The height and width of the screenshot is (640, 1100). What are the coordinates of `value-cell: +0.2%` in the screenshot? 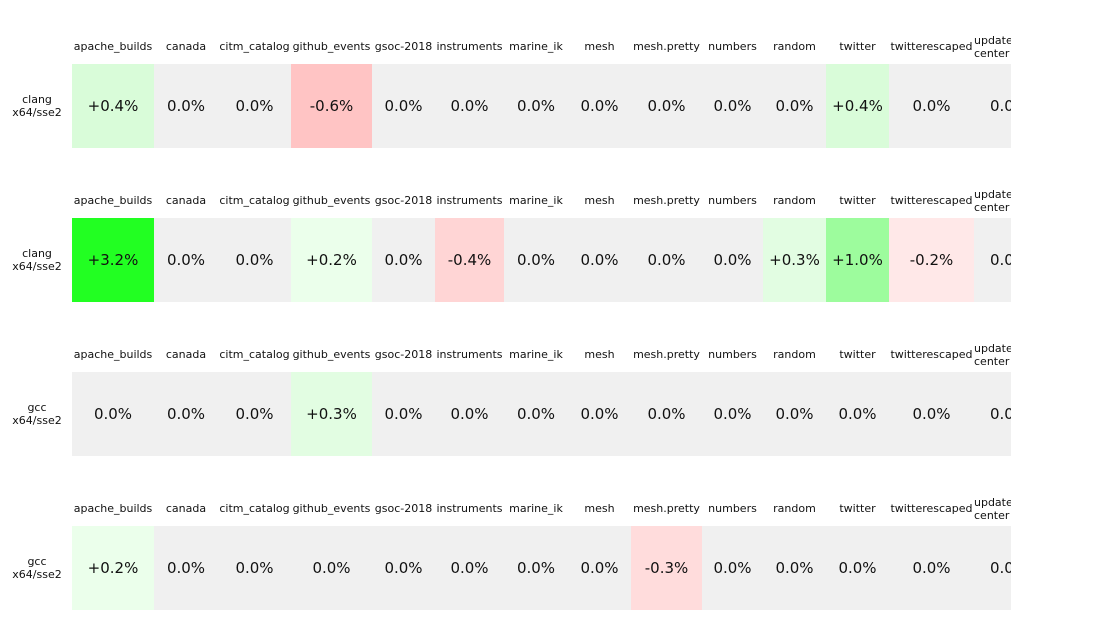 It's located at (331, 260).